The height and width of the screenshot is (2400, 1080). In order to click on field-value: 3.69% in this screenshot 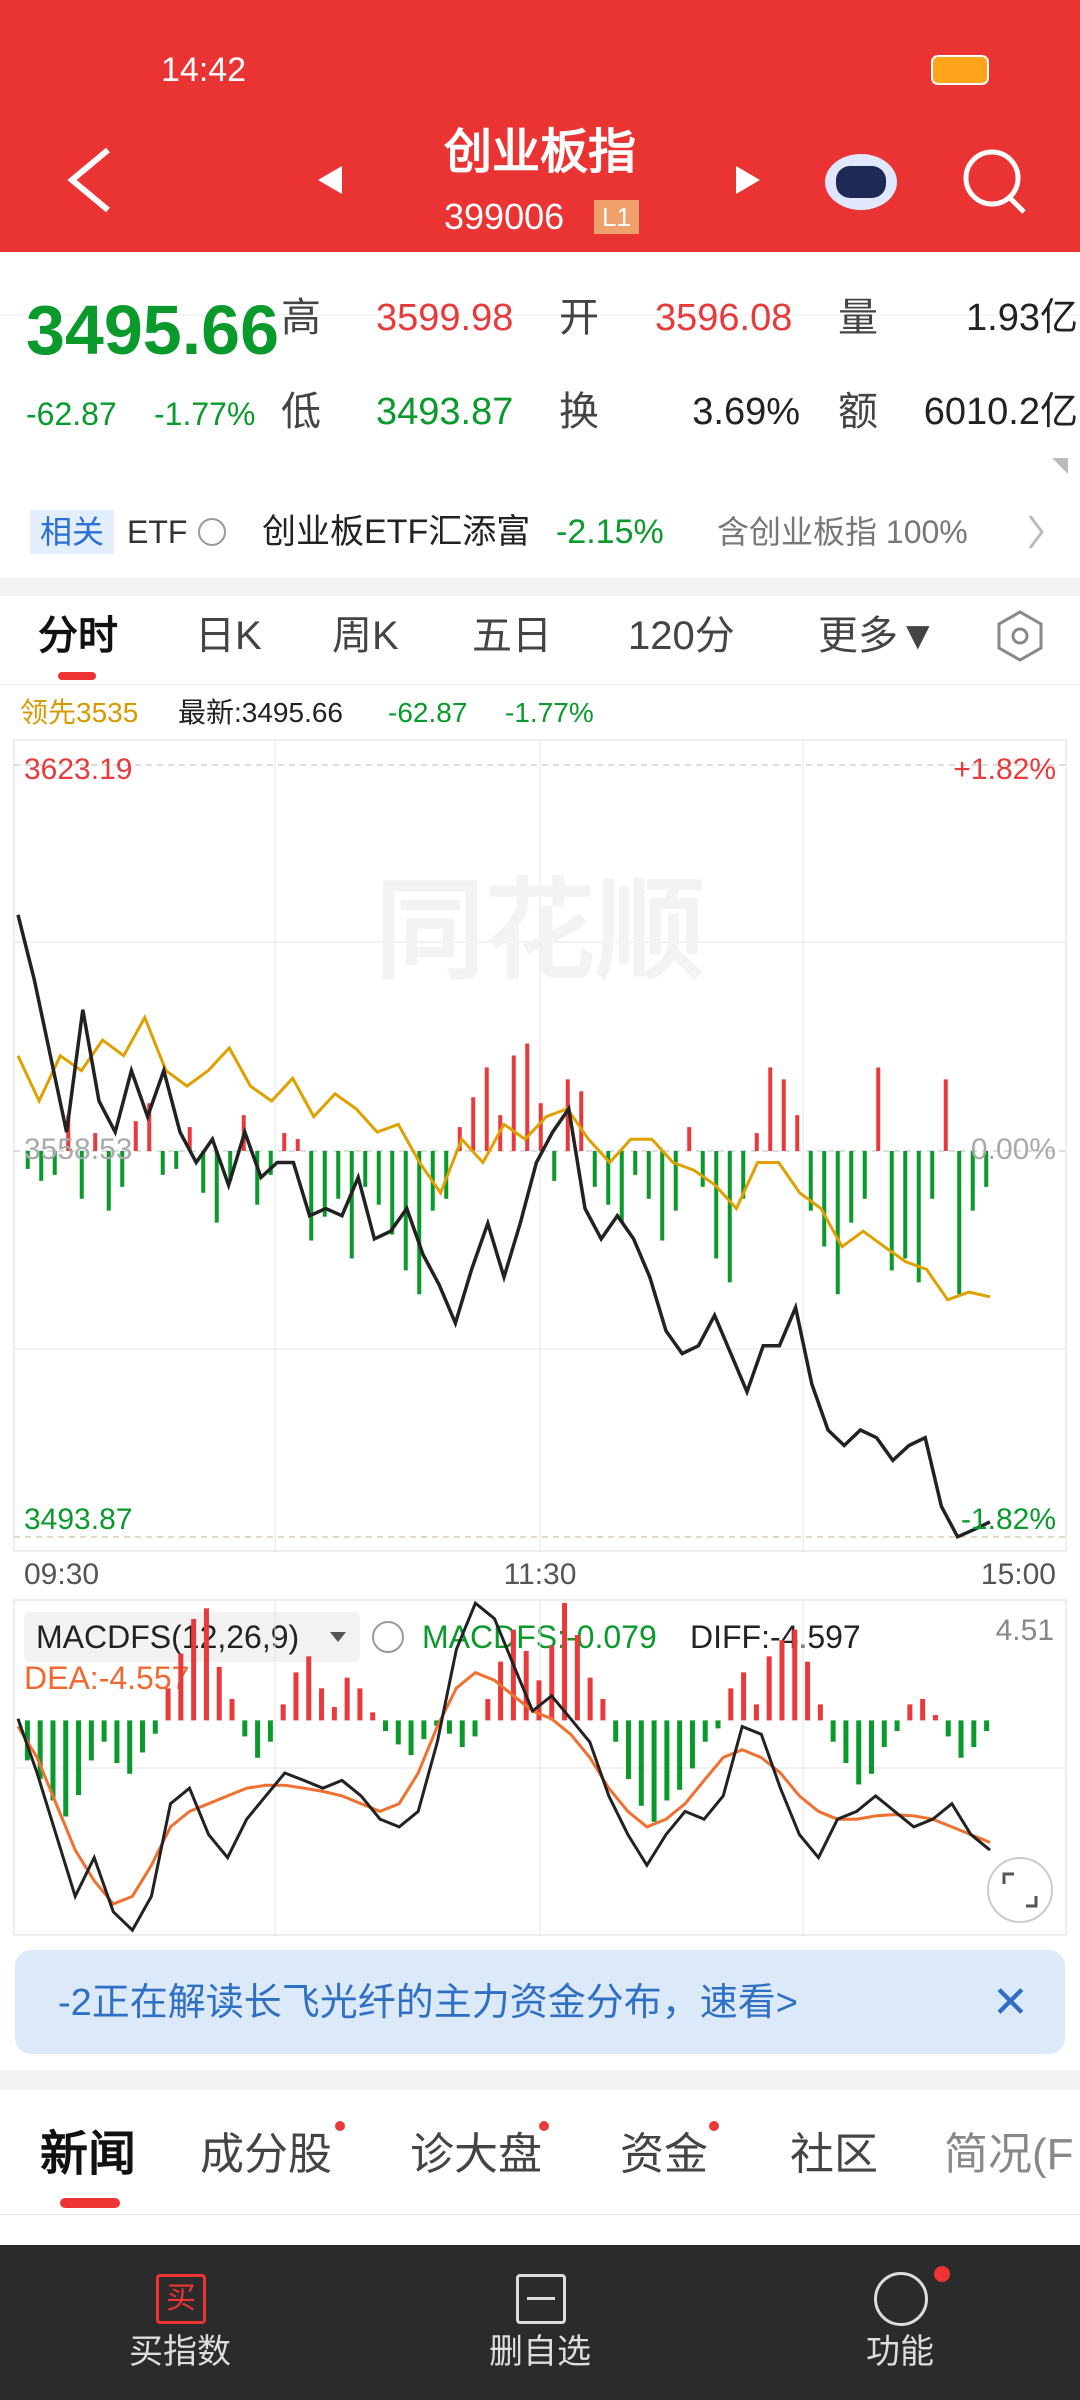, I will do `click(746, 412)`.